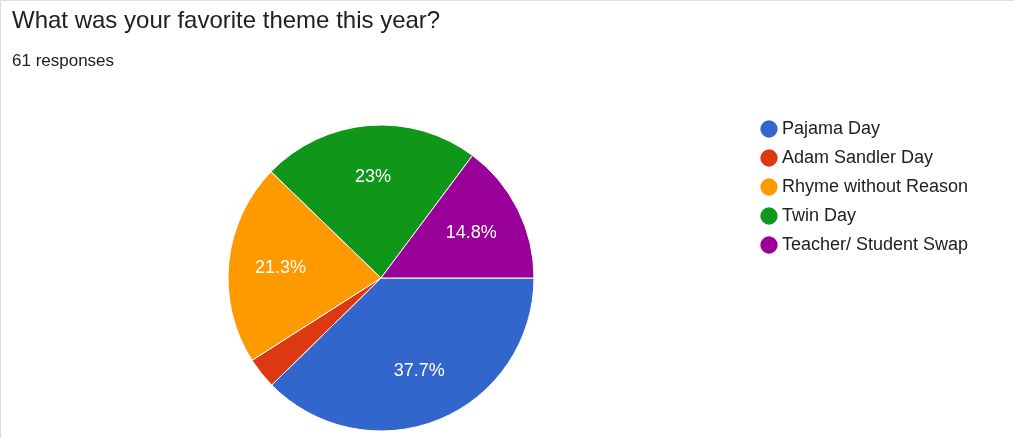  Describe the element at coordinates (471, 231) in the screenshot. I see `data-label: 14.8%` at that location.